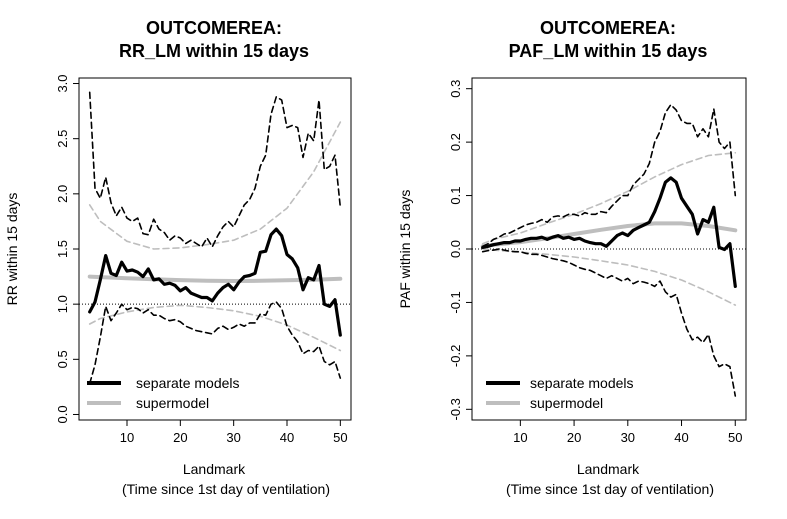 This screenshot has width=787, height=519. What do you see at coordinates (455, 89) in the screenshot?
I see `y-tick-label: 0.3` at bounding box center [455, 89].